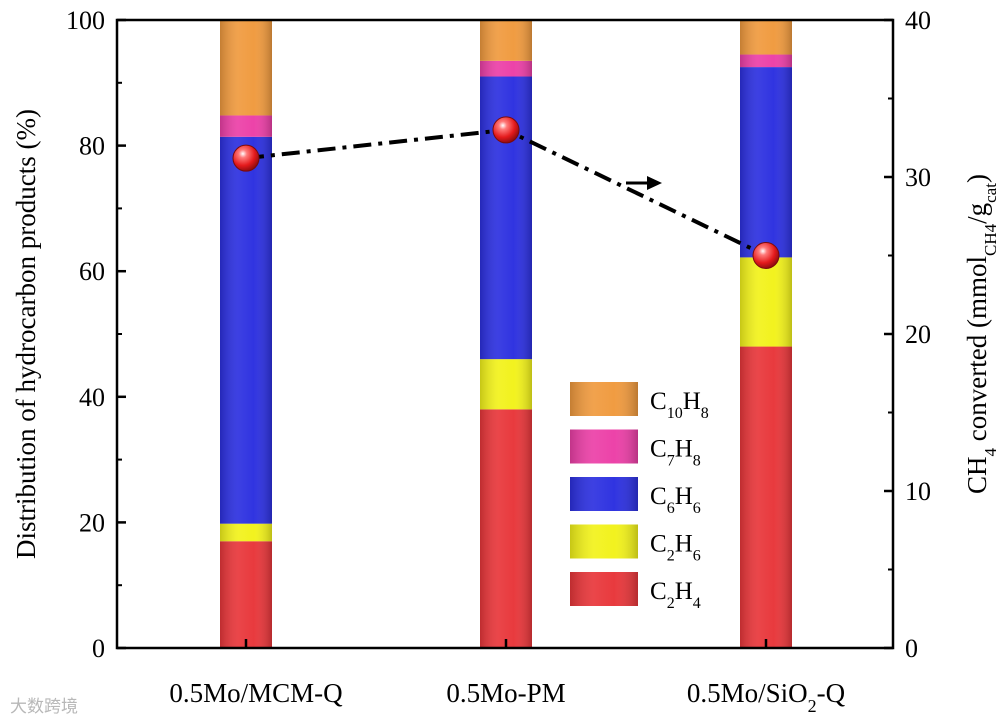 Image resolution: width=1000 pixels, height=719 pixels. I want to click on legend: C10H8 C7H8 C6H6 C2H6 C2H4, so click(639, 497).